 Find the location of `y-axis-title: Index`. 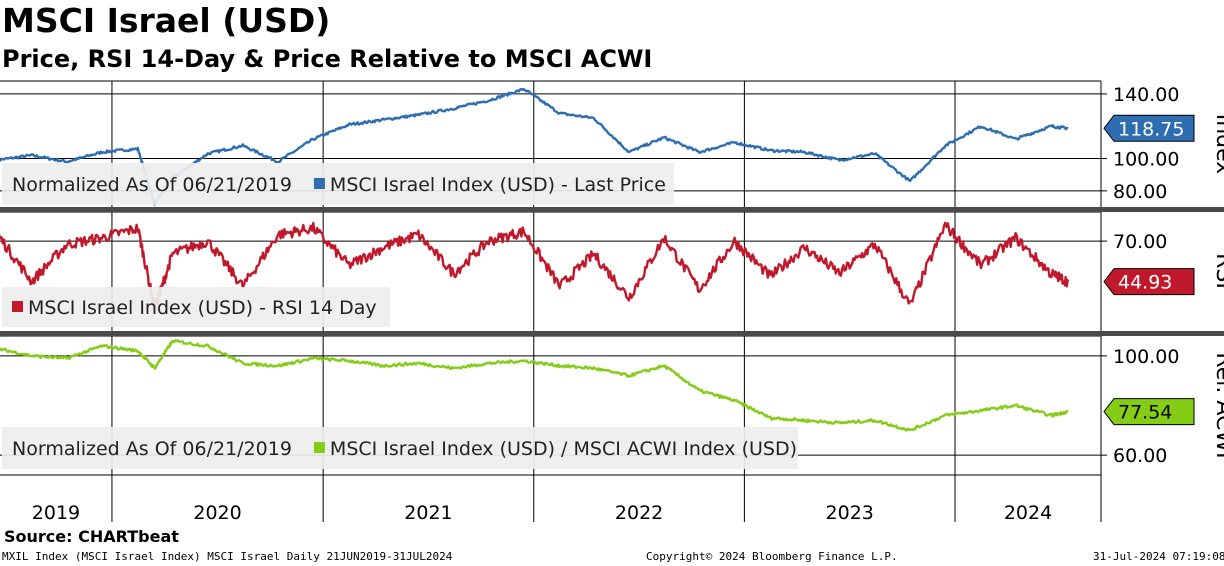

y-axis-title: Index is located at coordinates (1217, 144).